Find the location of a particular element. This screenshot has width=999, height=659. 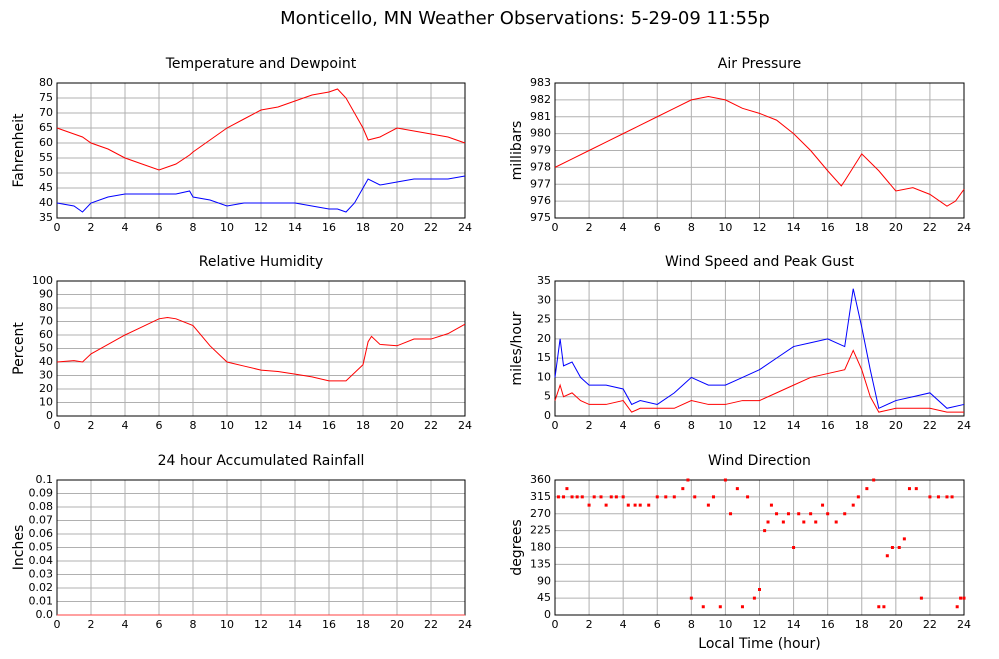

y-tick-label: 975 is located at coordinates (540, 217).